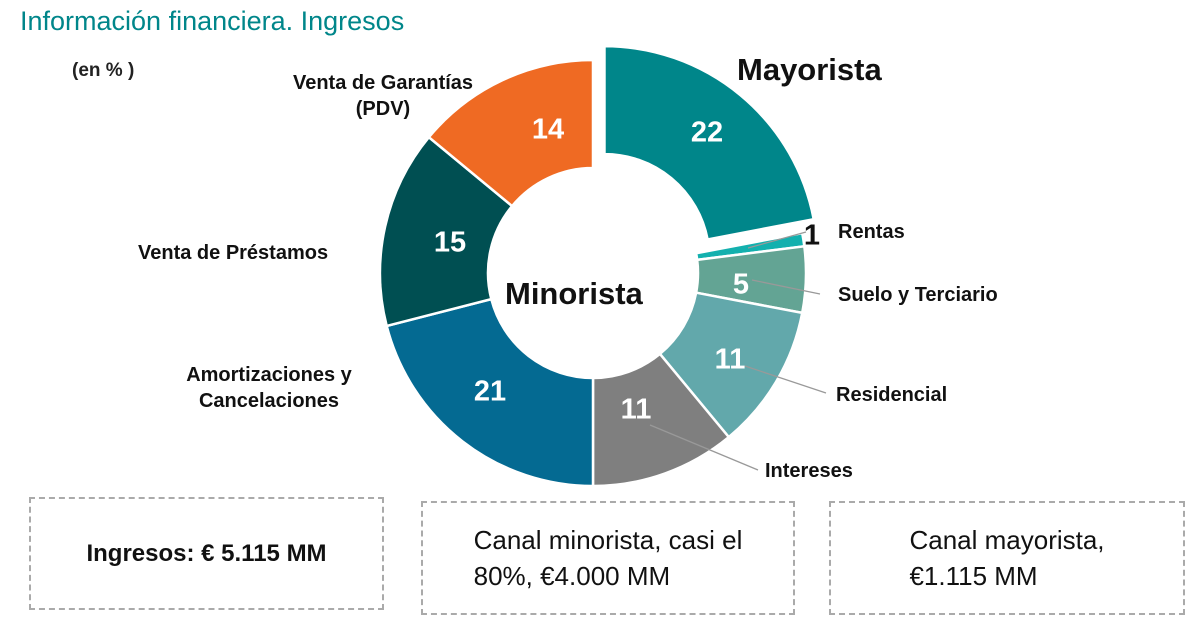 The image size is (1200, 622). Describe the element at coordinates (269, 388) in the screenshot. I see `label-amortizaciones: Amortizaciones y Cancelaciones` at that location.